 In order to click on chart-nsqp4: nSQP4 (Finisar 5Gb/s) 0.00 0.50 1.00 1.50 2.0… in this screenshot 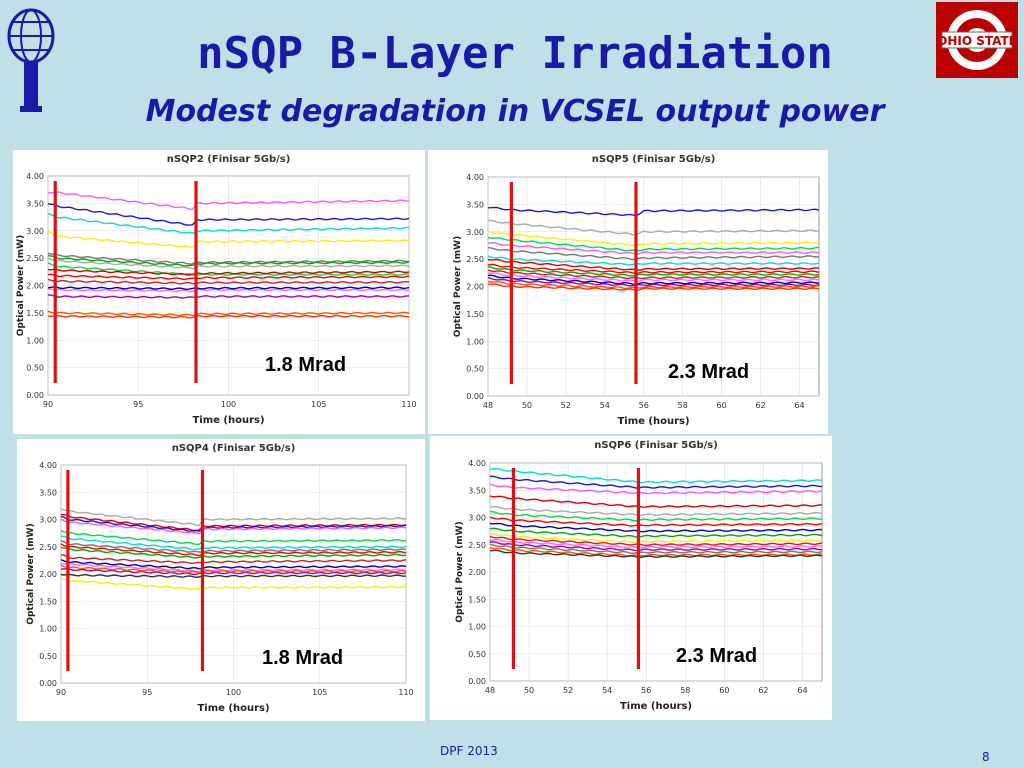, I will do `click(221, 580)`.